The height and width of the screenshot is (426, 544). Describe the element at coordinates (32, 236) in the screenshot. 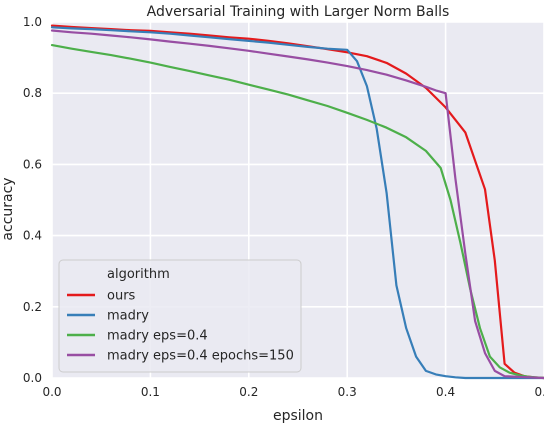

I see `y-tick-label: 0.4` at that location.